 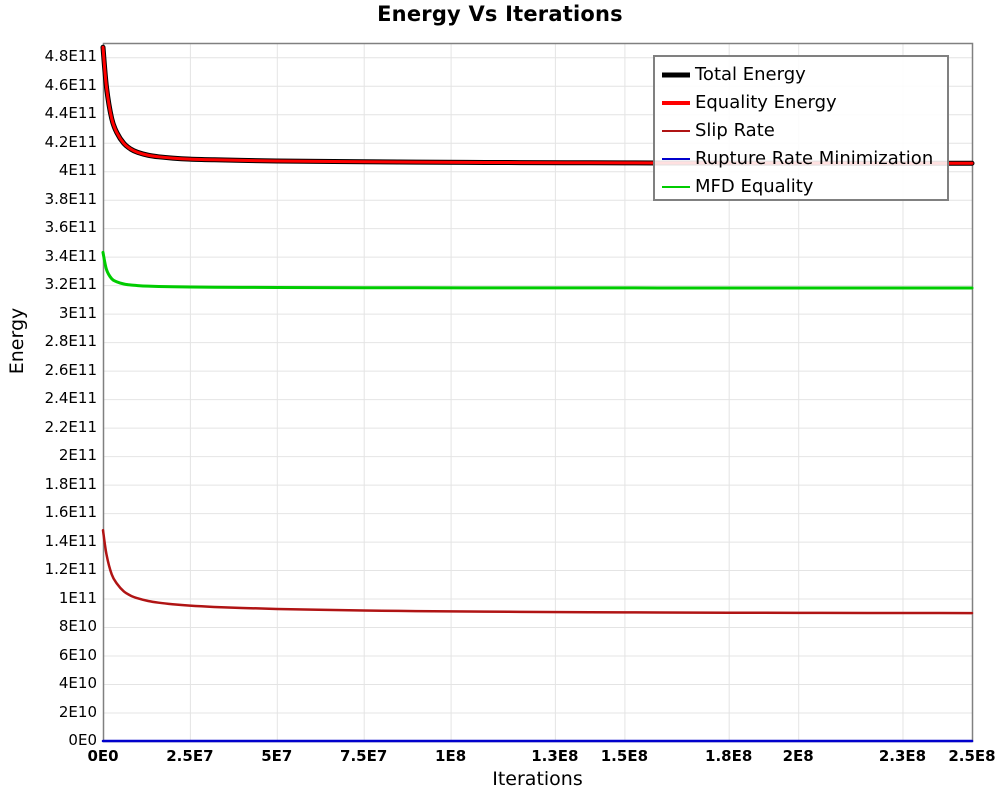 What do you see at coordinates (451, 756) in the screenshot?
I see `x-tick-label: 1E8` at bounding box center [451, 756].